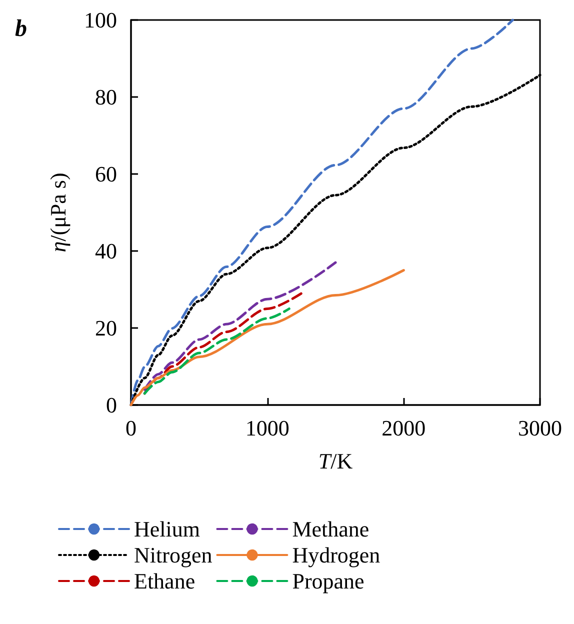 This screenshot has width=574, height=624. I want to click on legend-label: Helium, so click(167, 529).